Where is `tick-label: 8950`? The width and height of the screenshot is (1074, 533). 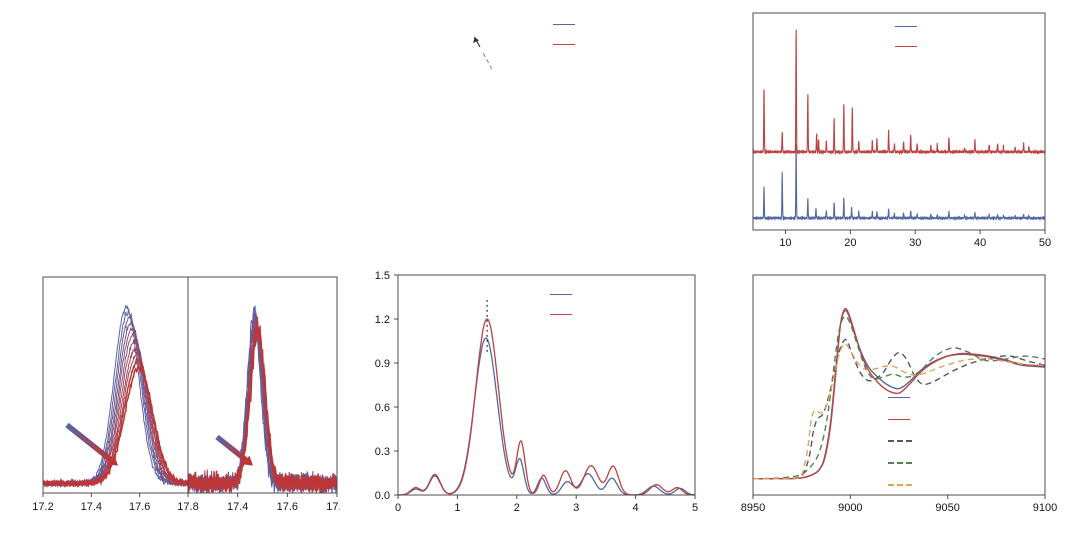 tick-label: 8950 is located at coordinates (753, 508).